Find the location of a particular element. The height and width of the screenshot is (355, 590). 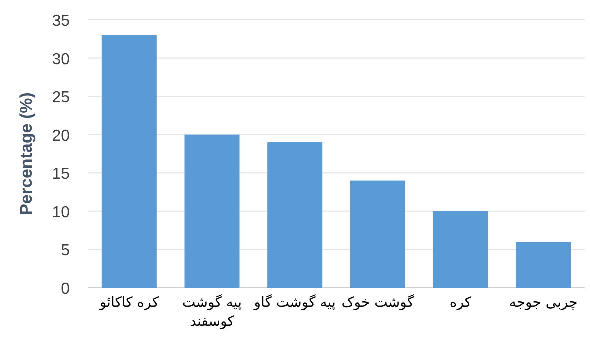

y-tick-label: 35 is located at coordinates (61, 21).